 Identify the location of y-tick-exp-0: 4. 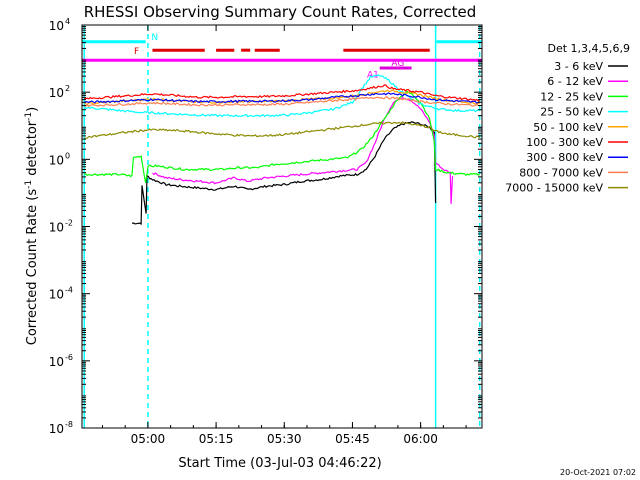
(67, 21).